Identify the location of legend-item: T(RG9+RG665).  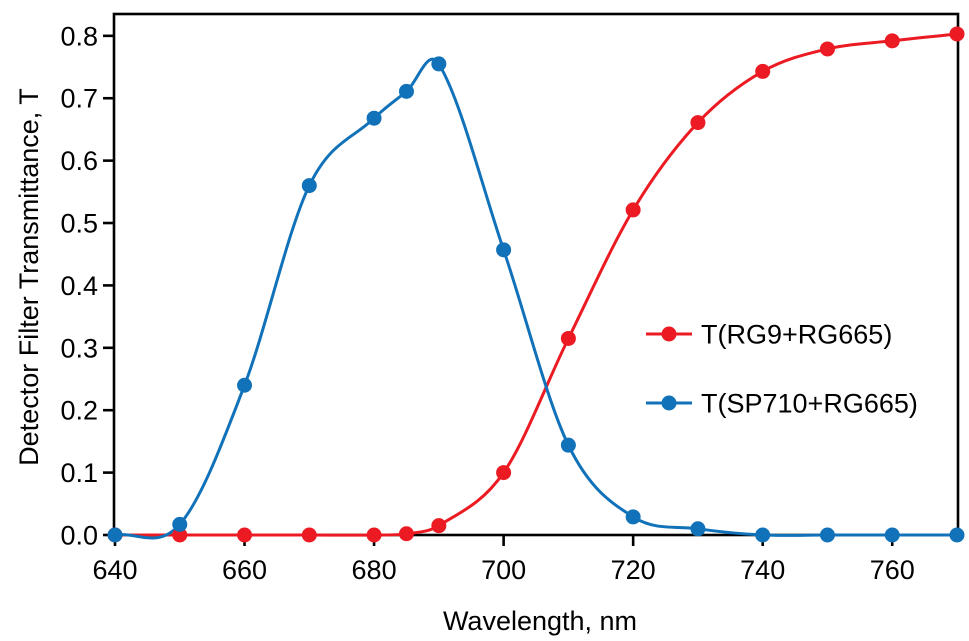
(769, 335).